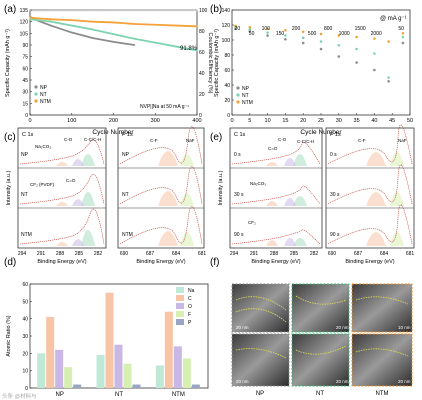 This screenshot has width=422, height=400. Describe the element at coordinates (260, 308) in the screenshot. I see `tem-image-np-top` at that location.